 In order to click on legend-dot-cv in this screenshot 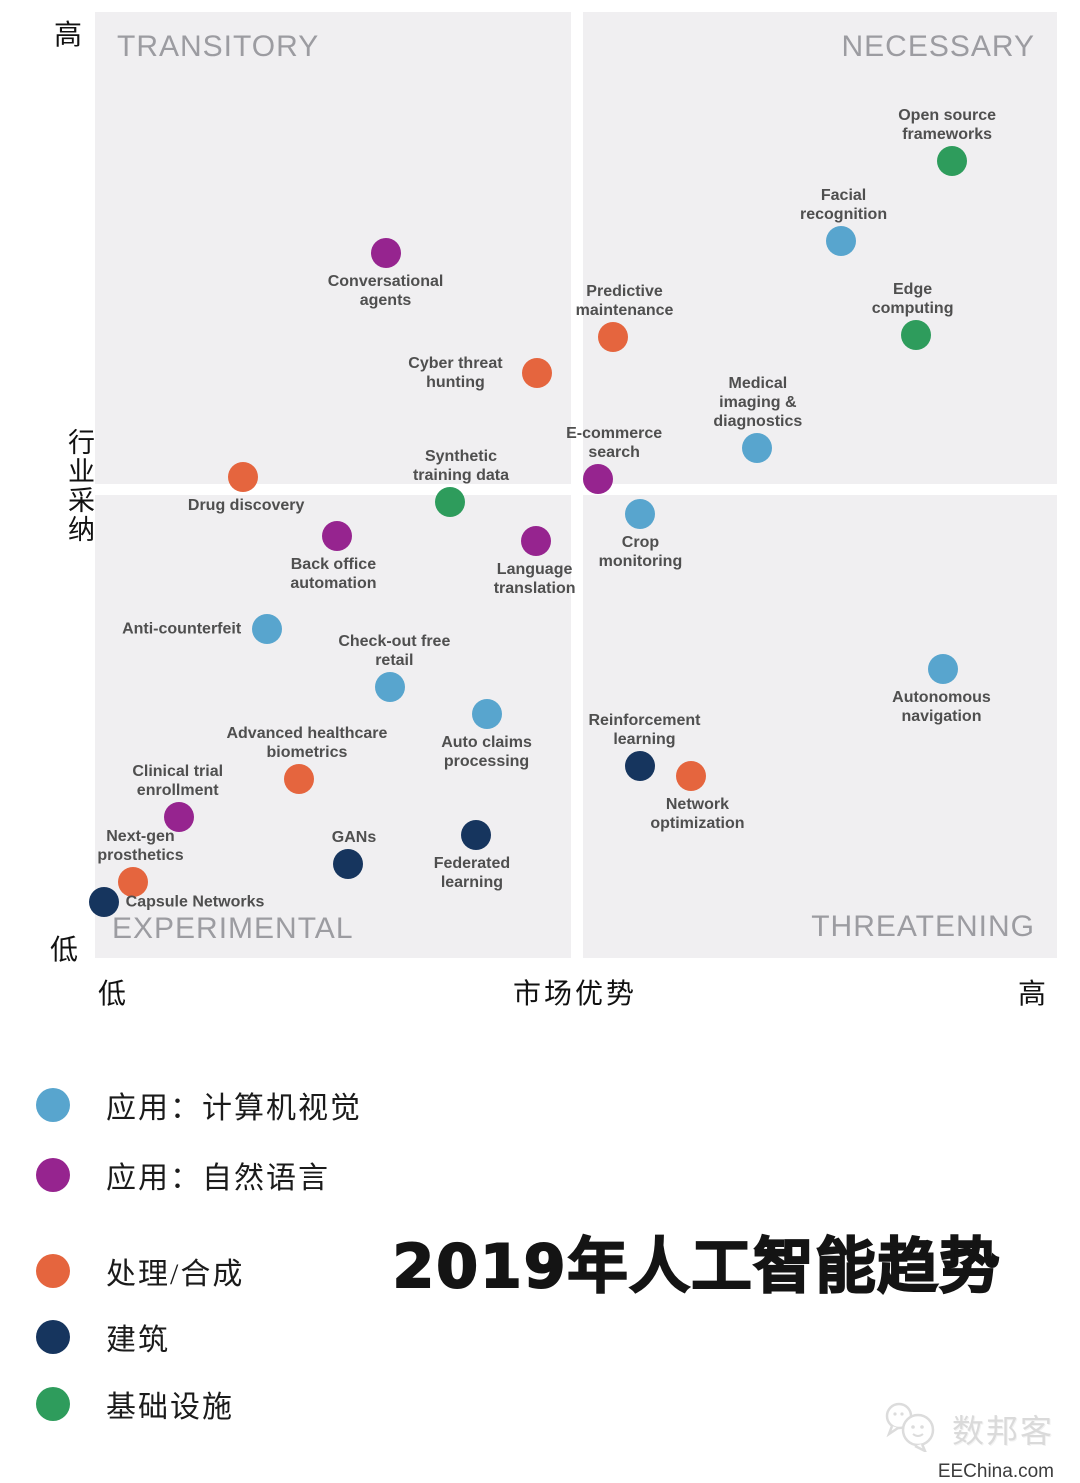, I will do `click(53, 1105)`.